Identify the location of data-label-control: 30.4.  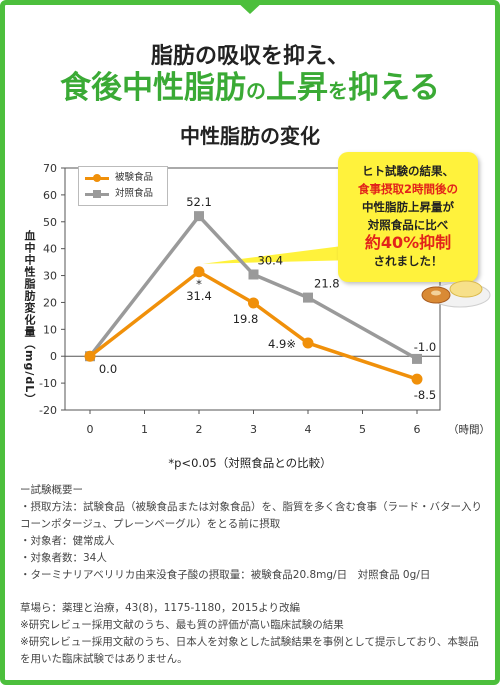
(271, 260).